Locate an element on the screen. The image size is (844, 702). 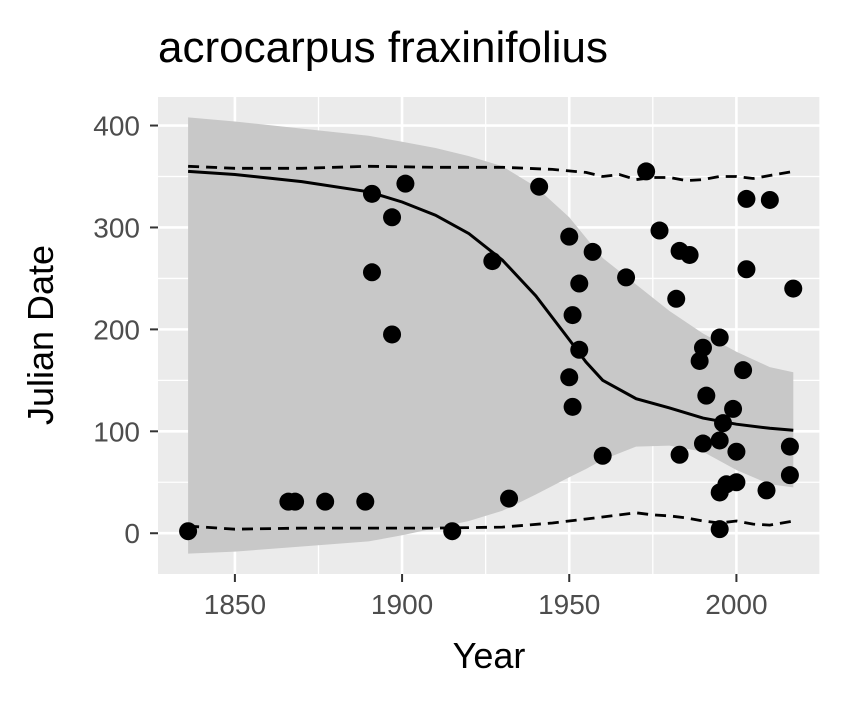
y-axis: 0 100 200 300 400 is located at coordinates (125, 330).